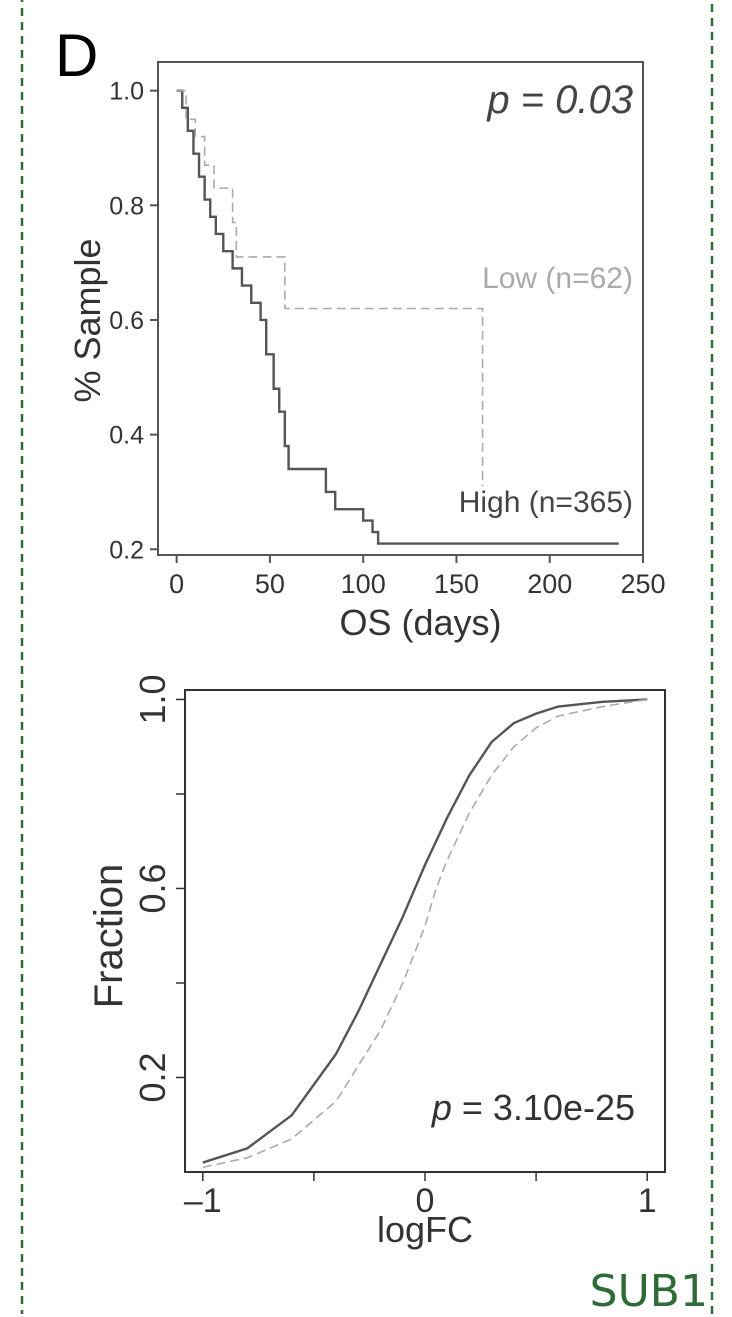 The image size is (732, 1317). I want to click on gene-label: SUB1, so click(648, 1291).